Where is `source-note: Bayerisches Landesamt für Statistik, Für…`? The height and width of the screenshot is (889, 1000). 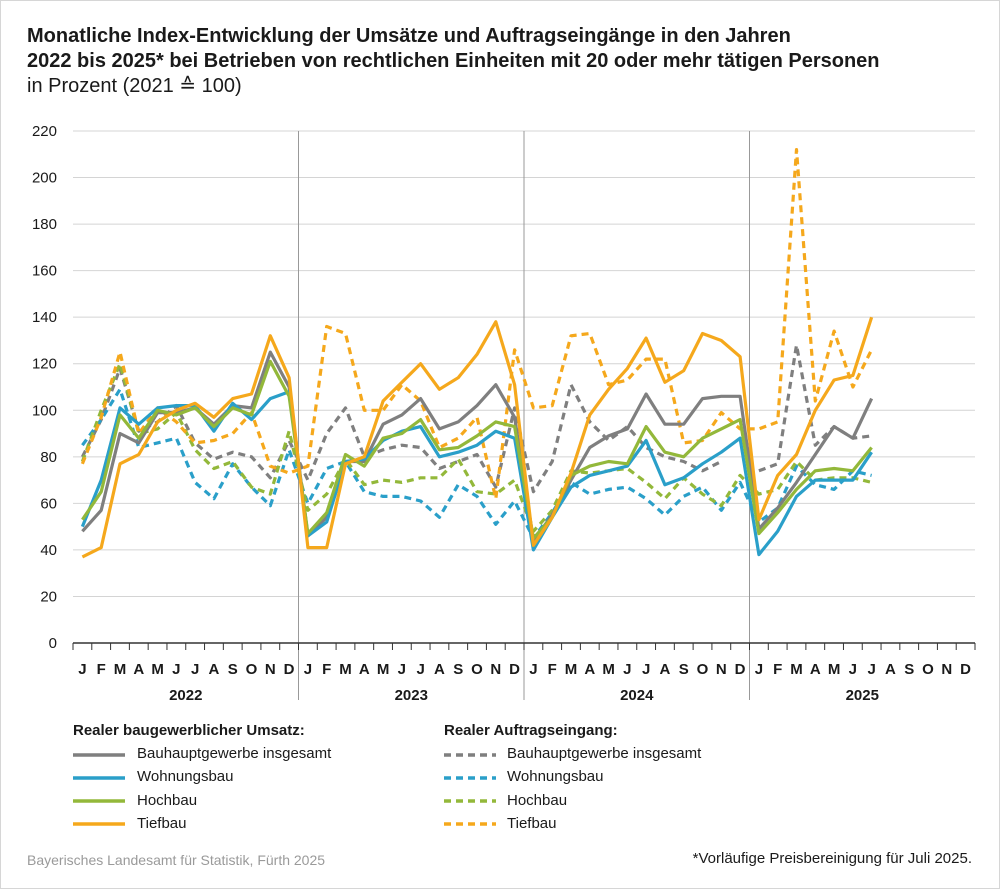
source-note: Bayerisches Landesamt für Statistik, Für… is located at coordinates (176, 860).